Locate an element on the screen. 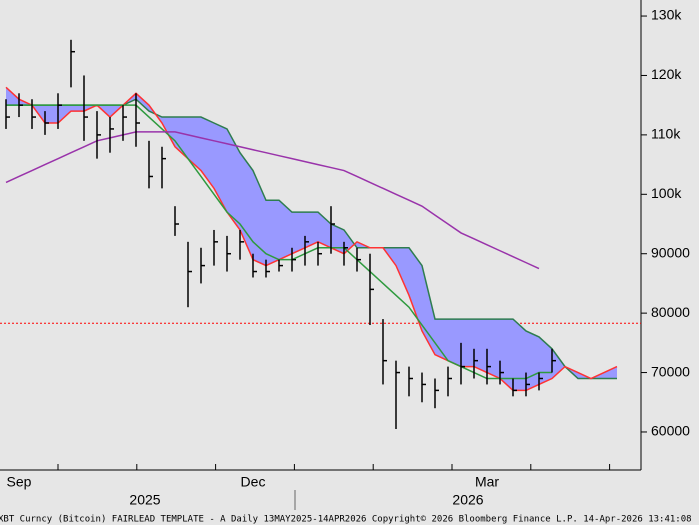 The image size is (699, 525). y-tick-label: 110k is located at coordinates (666, 134).